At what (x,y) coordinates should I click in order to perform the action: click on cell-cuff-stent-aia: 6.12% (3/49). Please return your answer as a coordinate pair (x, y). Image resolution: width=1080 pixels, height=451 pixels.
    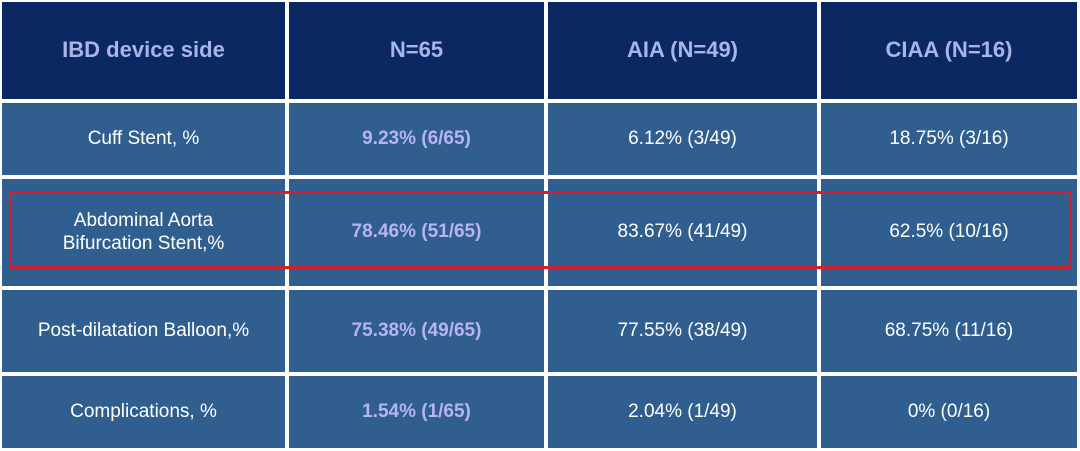
    Looking at the image, I should click on (682, 139).